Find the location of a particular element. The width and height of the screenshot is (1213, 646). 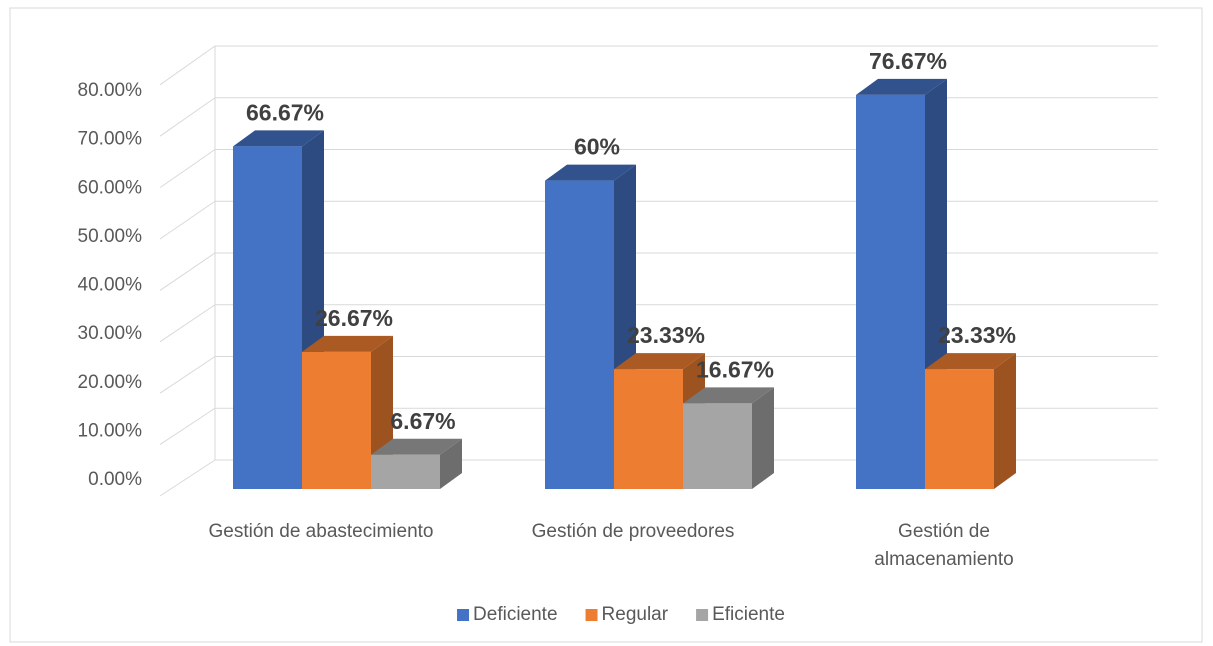

x-tick-label: Gestión de almacenamiento is located at coordinates (943, 545).